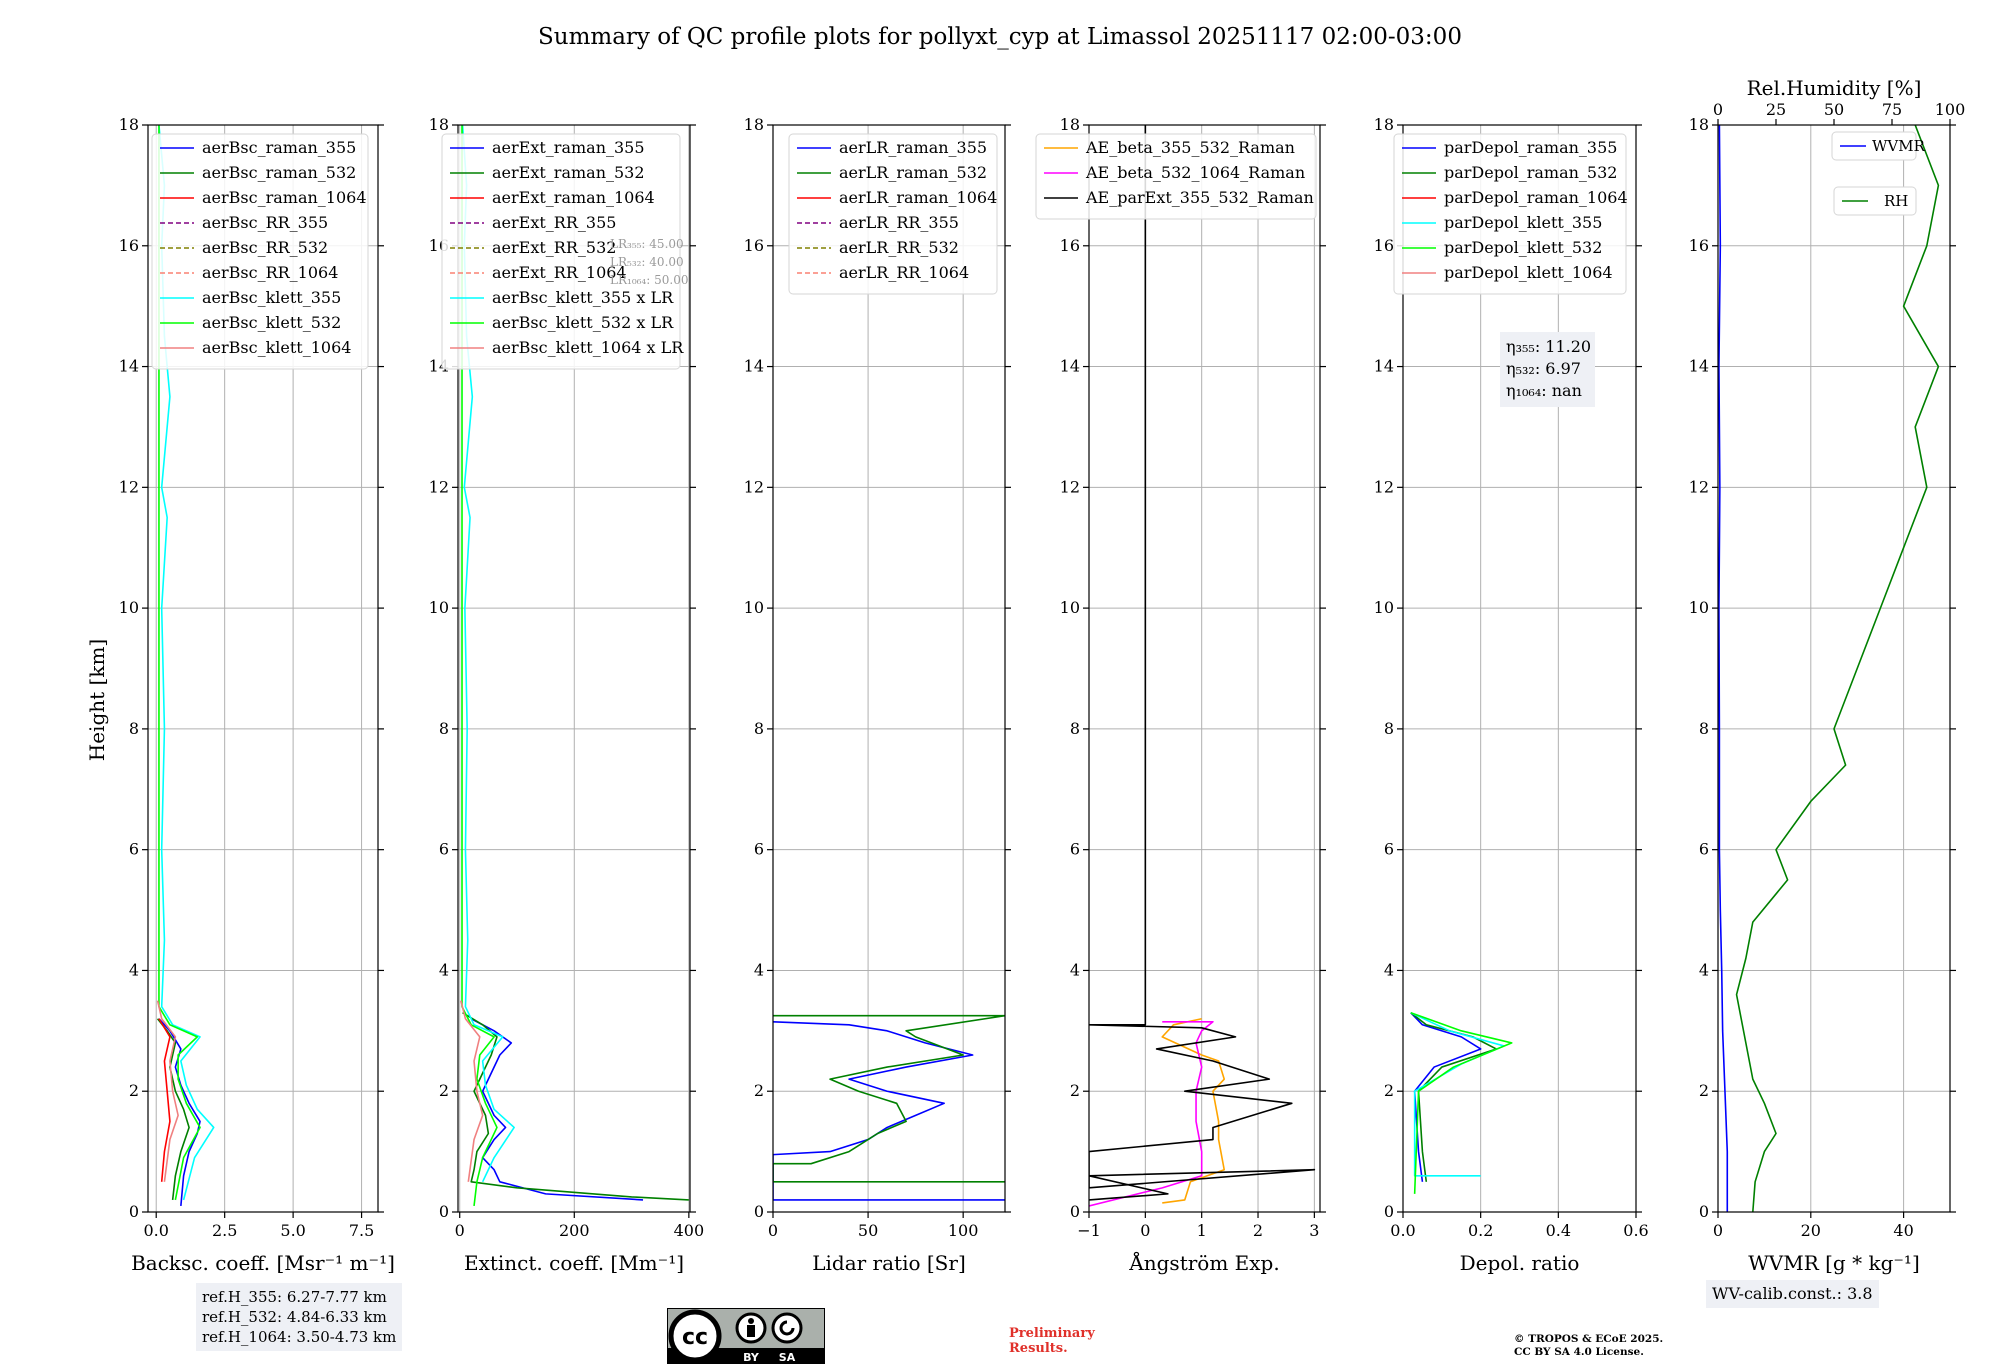 This screenshot has width=2000, height=1364. What do you see at coordinates (1704, 1211) in the screenshot?
I see `y-tick-label-wv-0: 0` at bounding box center [1704, 1211].